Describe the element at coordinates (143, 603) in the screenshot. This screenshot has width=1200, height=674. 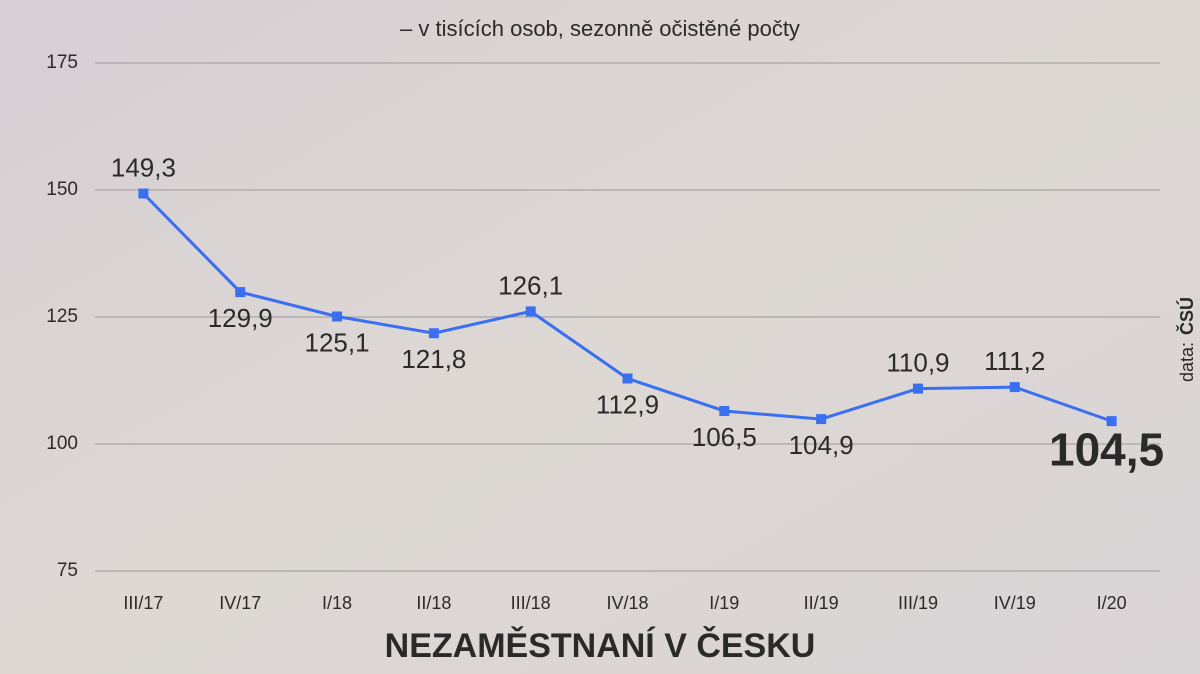
I see `x-tick-label: III/17` at that location.